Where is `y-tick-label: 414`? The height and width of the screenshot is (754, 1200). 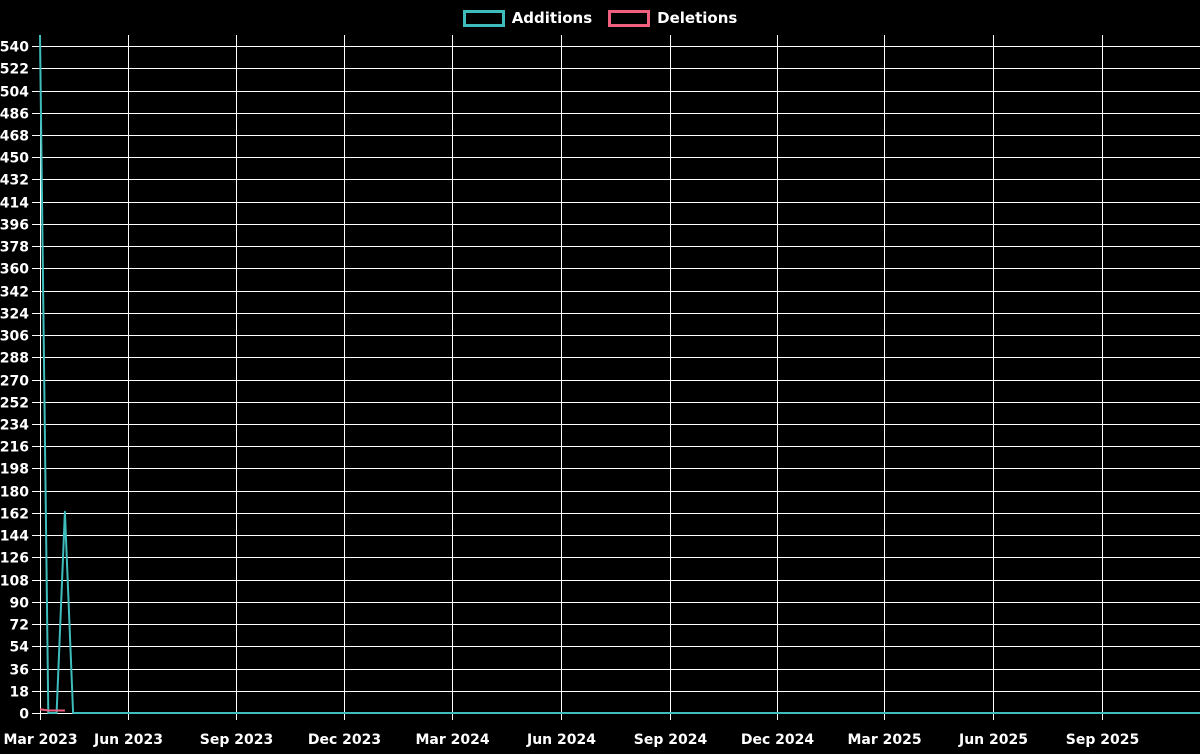 y-tick-label: 414 is located at coordinates (14, 204).